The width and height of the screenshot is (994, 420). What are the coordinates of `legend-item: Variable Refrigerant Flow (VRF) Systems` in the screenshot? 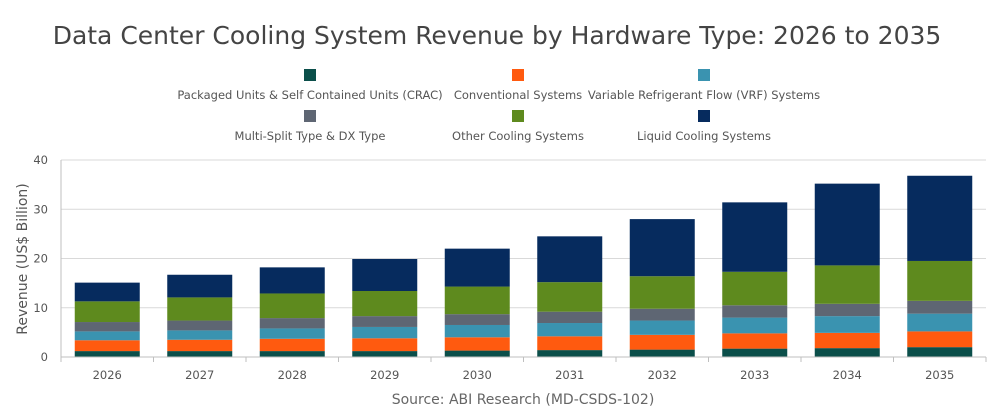 It's located at (704, 85).